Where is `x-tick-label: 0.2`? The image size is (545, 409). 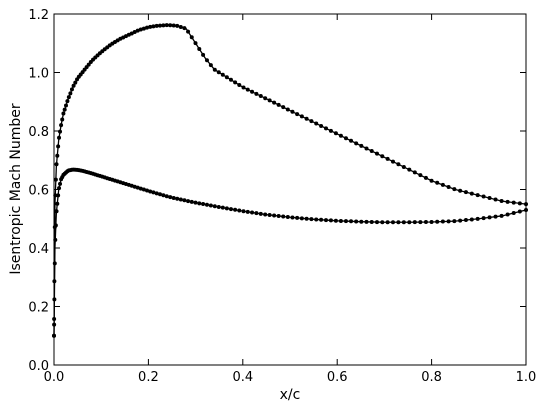 x-tick-label: 0.2 is located at coordinates (148, 377).